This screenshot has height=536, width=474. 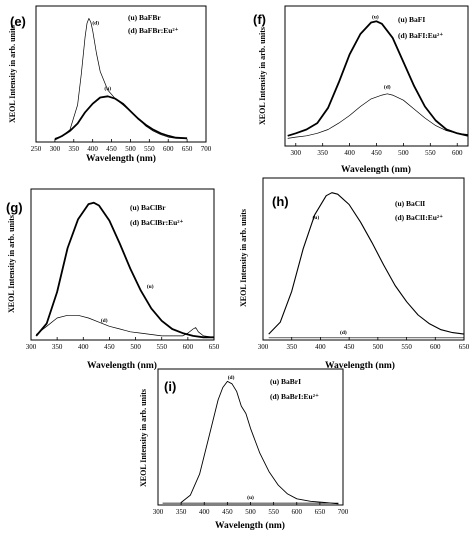 I want to click on series-group: (d) (u), so click(x=250, y=439).